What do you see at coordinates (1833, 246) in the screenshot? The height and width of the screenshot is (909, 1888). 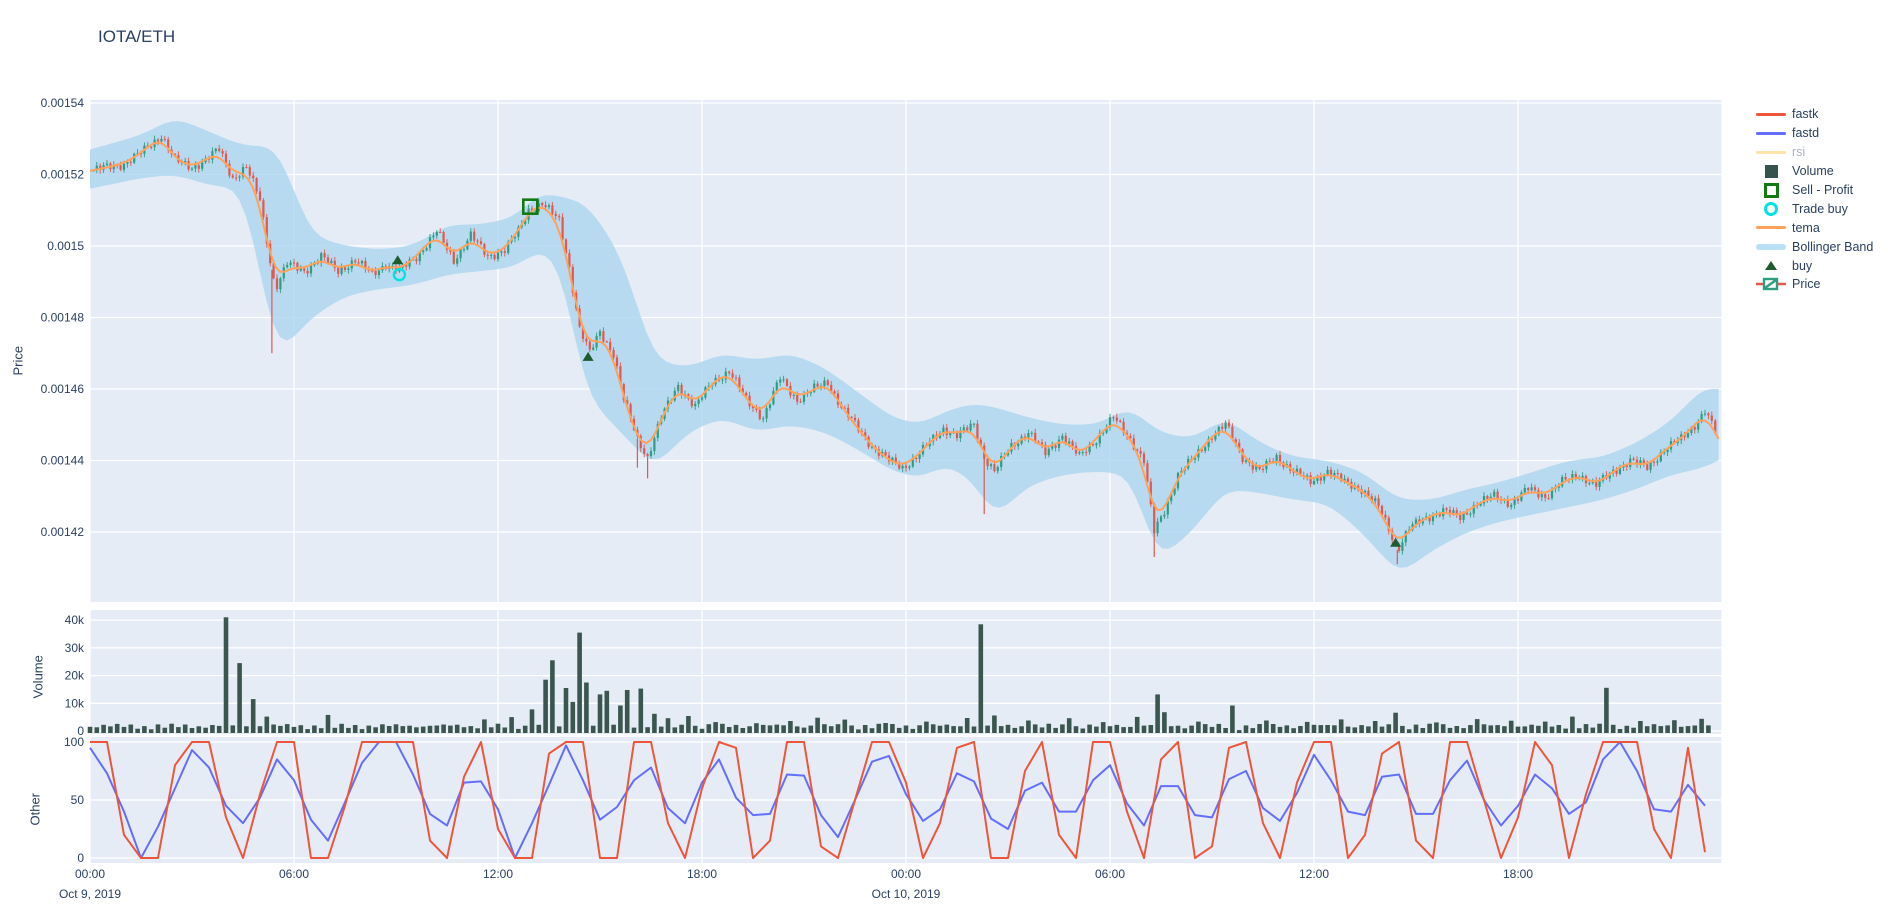 I see `legend-item-label: Bollinger Band` at bounding box center [1833, 246].